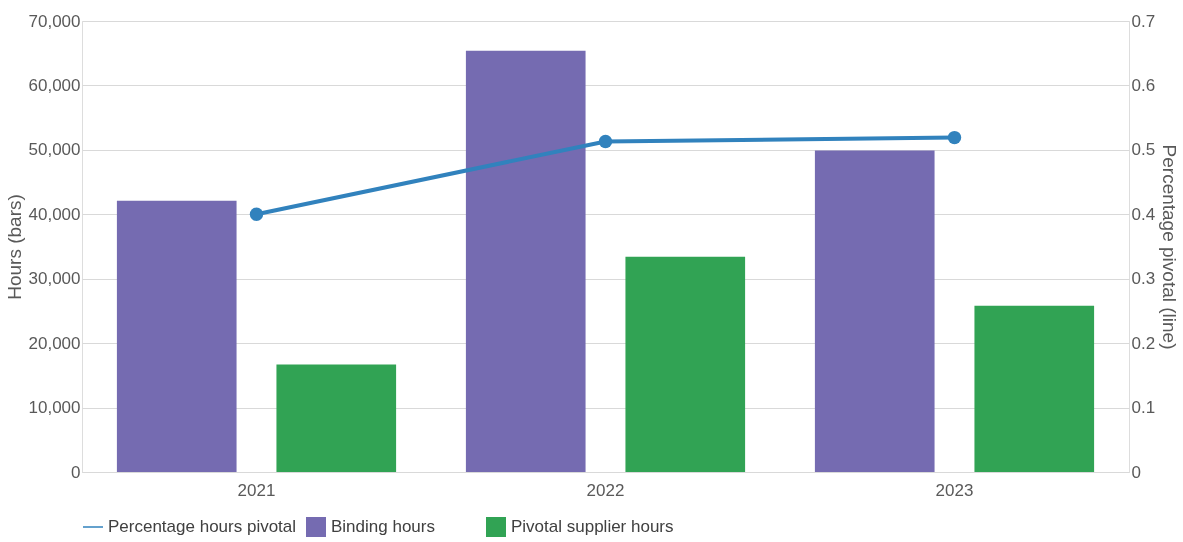 The image size is (1183, 542). What do you see at coordinates (1143, 21) in the screenshot?
I see `y2-tick-label: 0.7` at bounding box center [1143, 21].